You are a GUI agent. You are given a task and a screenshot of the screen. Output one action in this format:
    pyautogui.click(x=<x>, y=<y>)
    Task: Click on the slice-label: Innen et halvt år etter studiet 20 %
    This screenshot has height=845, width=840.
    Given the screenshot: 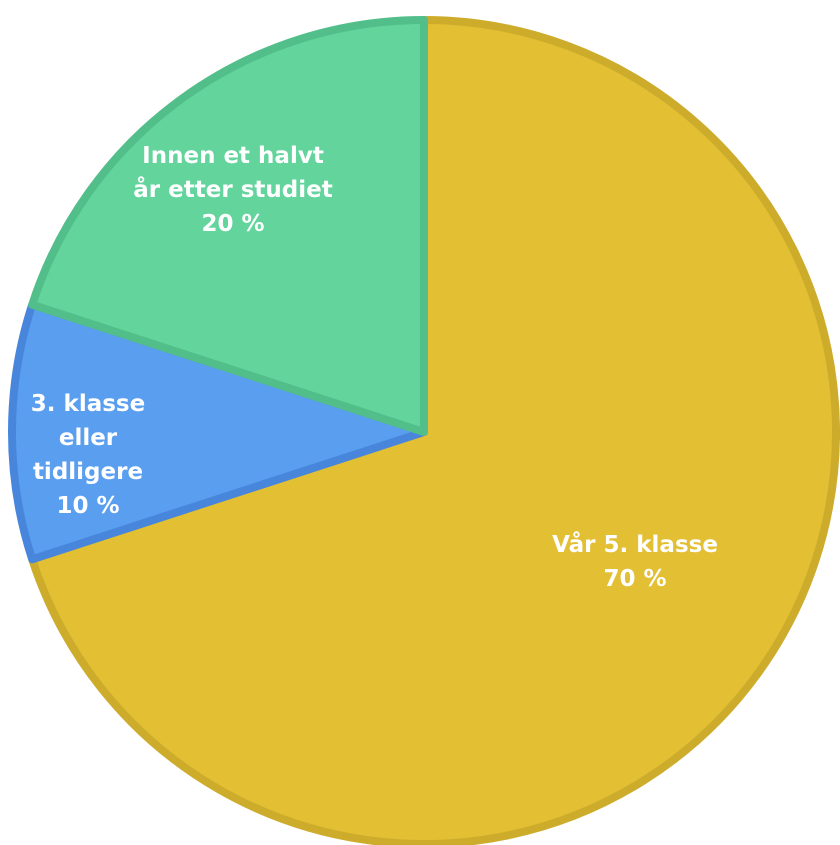 What is the action you would take?
    pyautogui.click(x=233, y=190)
    